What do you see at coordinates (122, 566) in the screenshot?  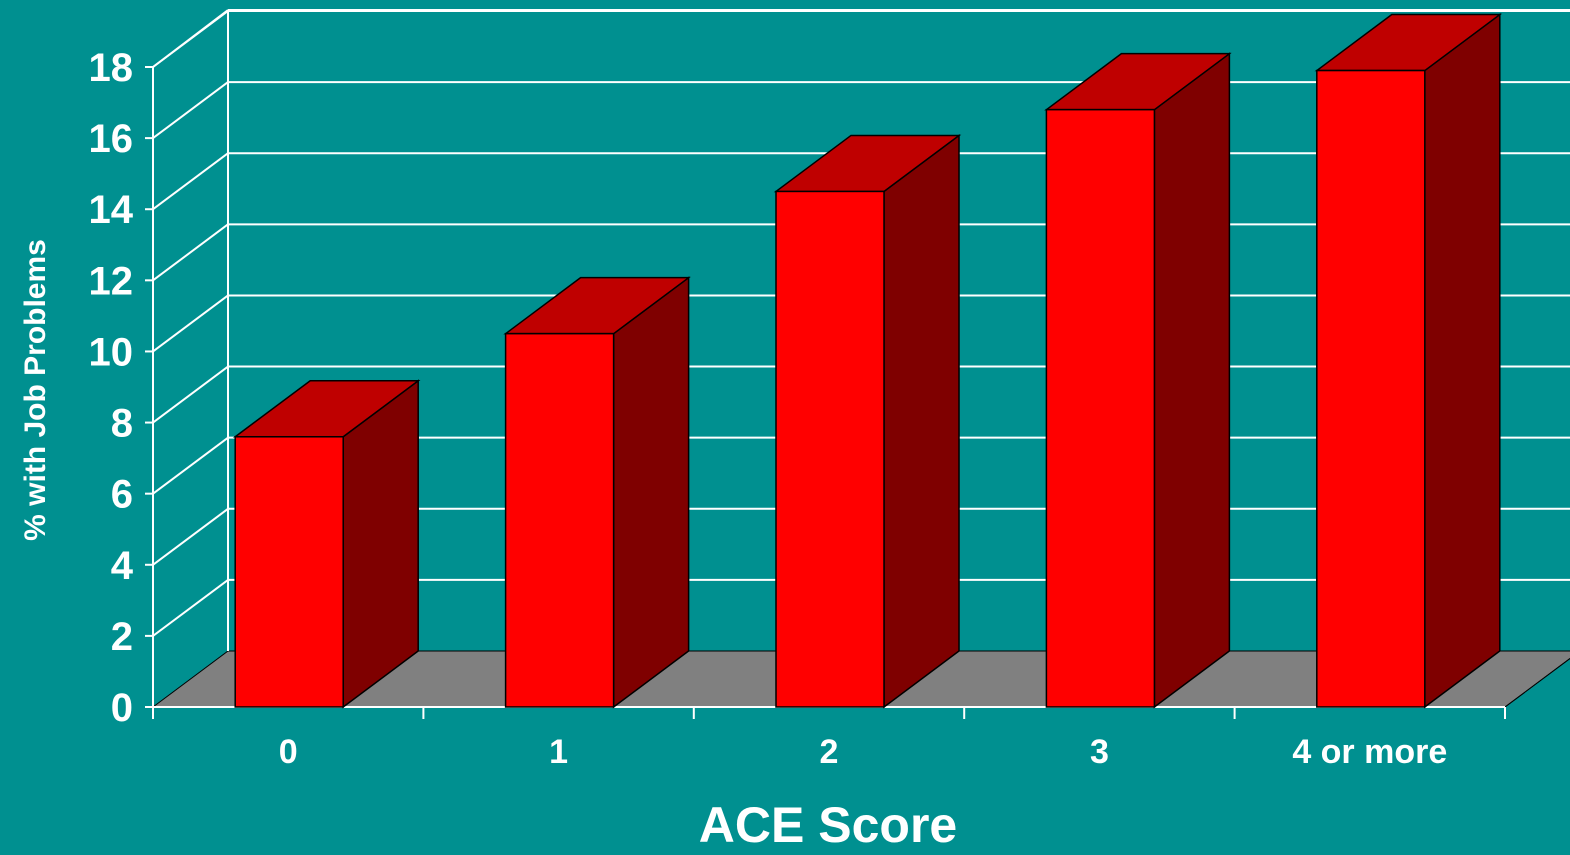 I see `y-tick-label-4: 4` at bounding box center [122, 566].